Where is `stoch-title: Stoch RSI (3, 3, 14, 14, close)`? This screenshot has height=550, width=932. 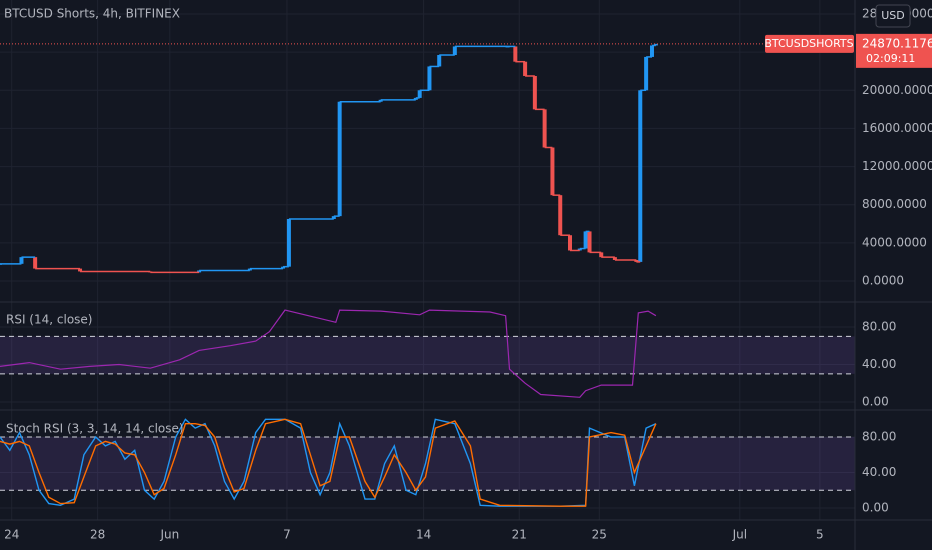
stoch-title: Stoch RSI (3, 3, 14, 14, close) is located at coordinates (95, 429).